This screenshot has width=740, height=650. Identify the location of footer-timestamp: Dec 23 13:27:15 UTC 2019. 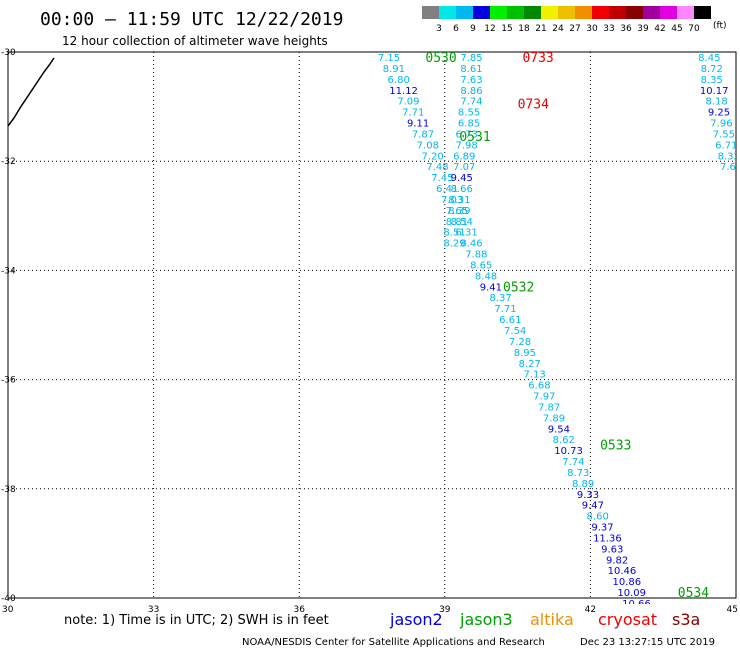
(647, 642).